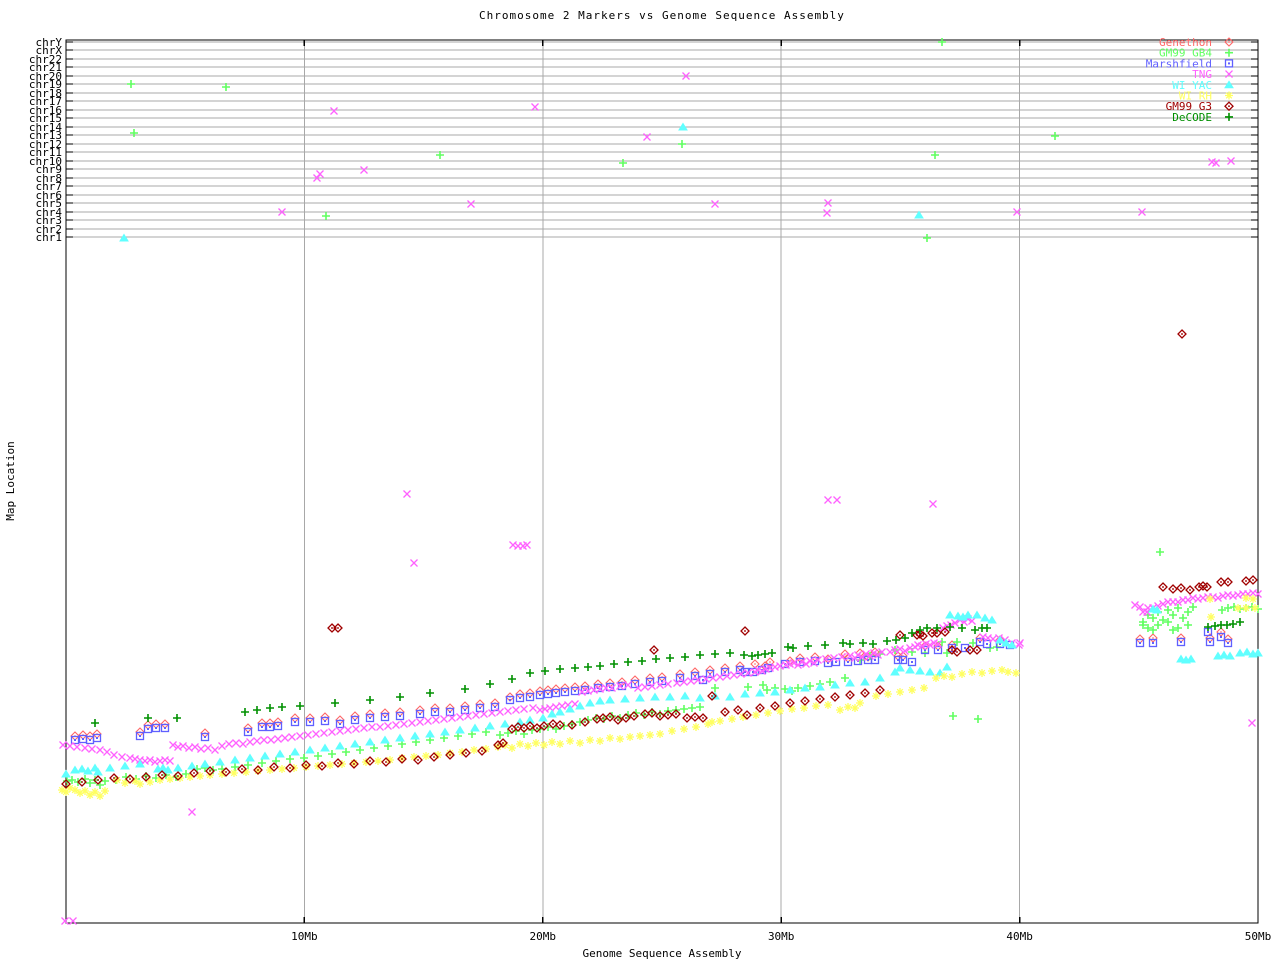 This screenshot has height=960, width=1280. What do you see at coordinates (543, 936) in the screenshot?
I see `x-tick-label: 20Mb` at bounding box center [543, 936].